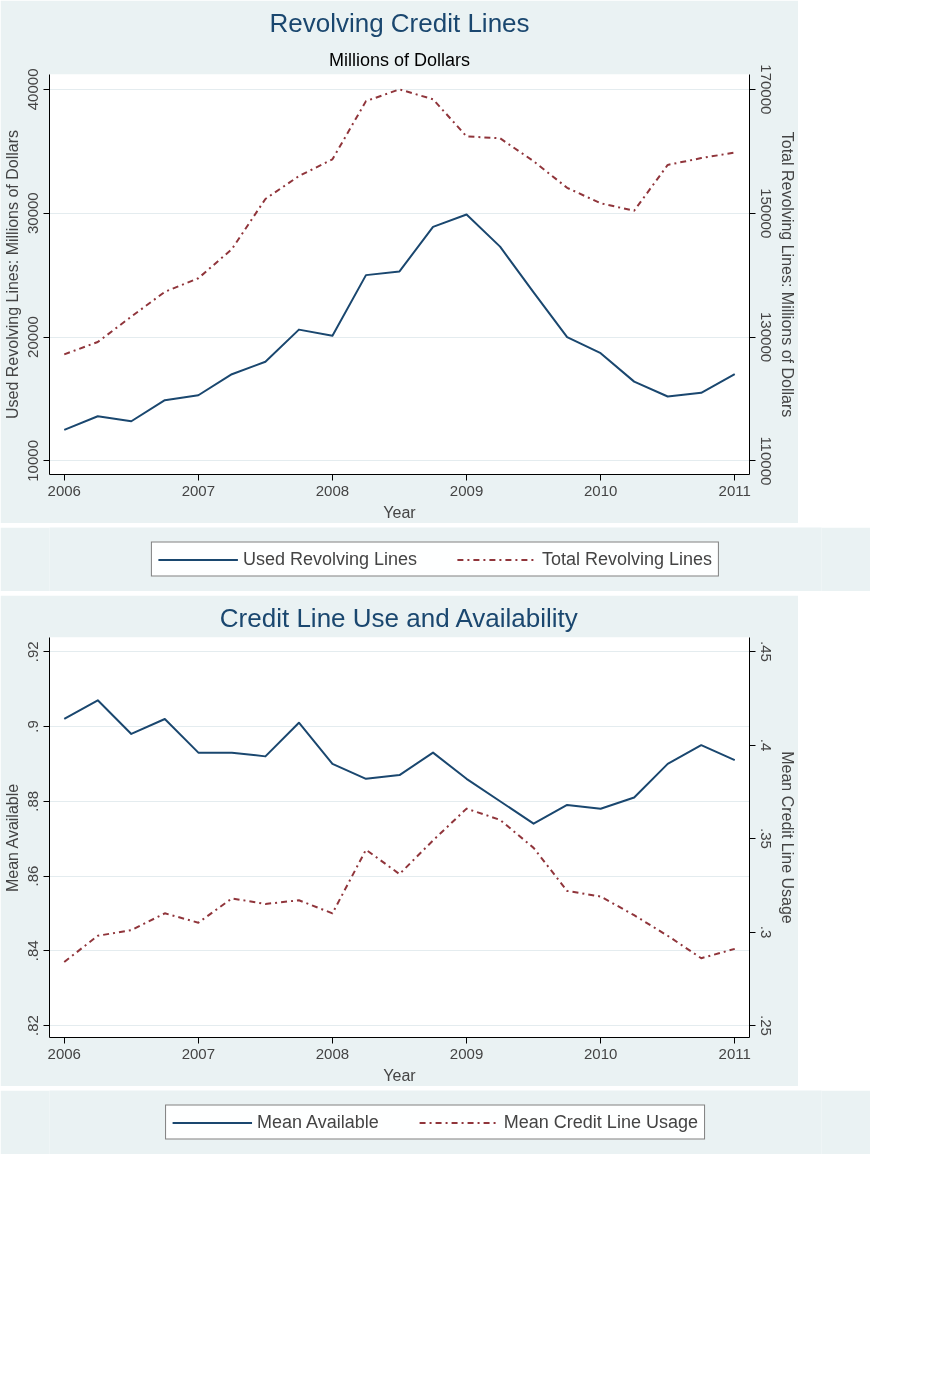 The image size is (943, 1376). I want to click on y-tick-label: .82, so click(33, 1025).